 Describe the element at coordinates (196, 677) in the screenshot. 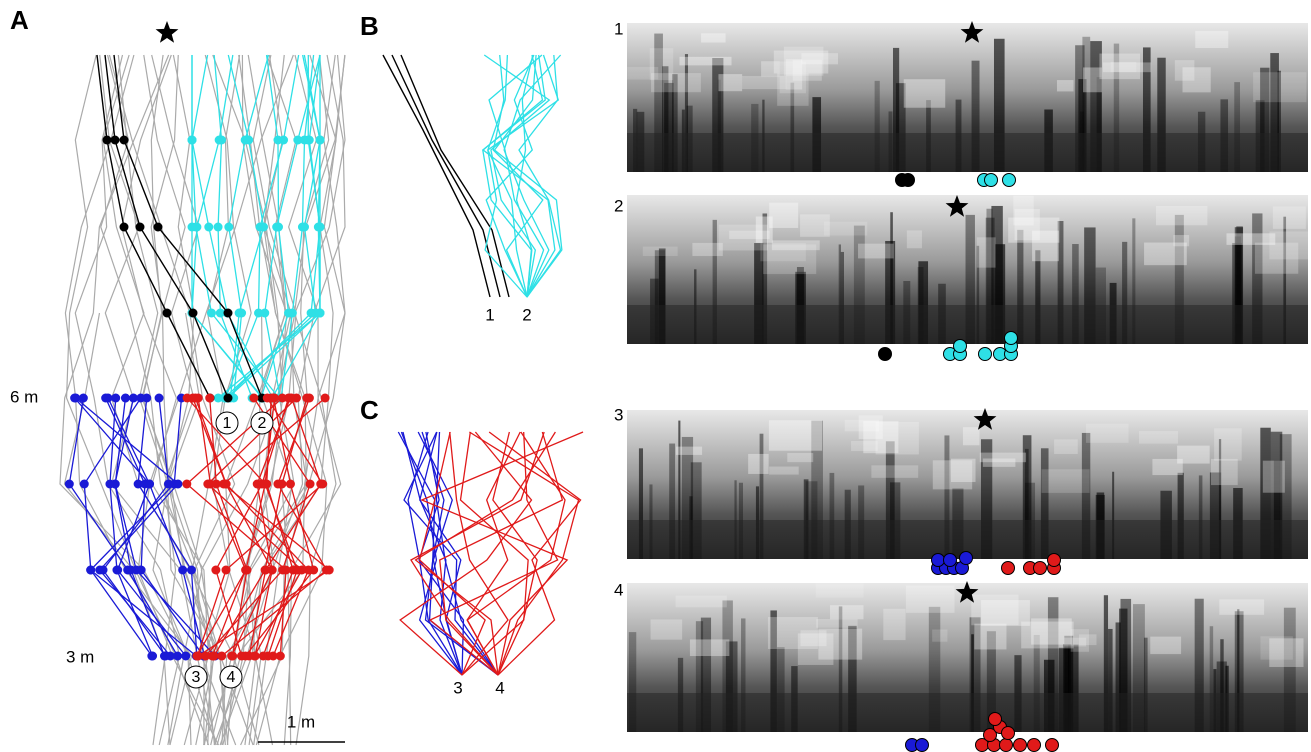

I see `marker-label: 3` at that location.